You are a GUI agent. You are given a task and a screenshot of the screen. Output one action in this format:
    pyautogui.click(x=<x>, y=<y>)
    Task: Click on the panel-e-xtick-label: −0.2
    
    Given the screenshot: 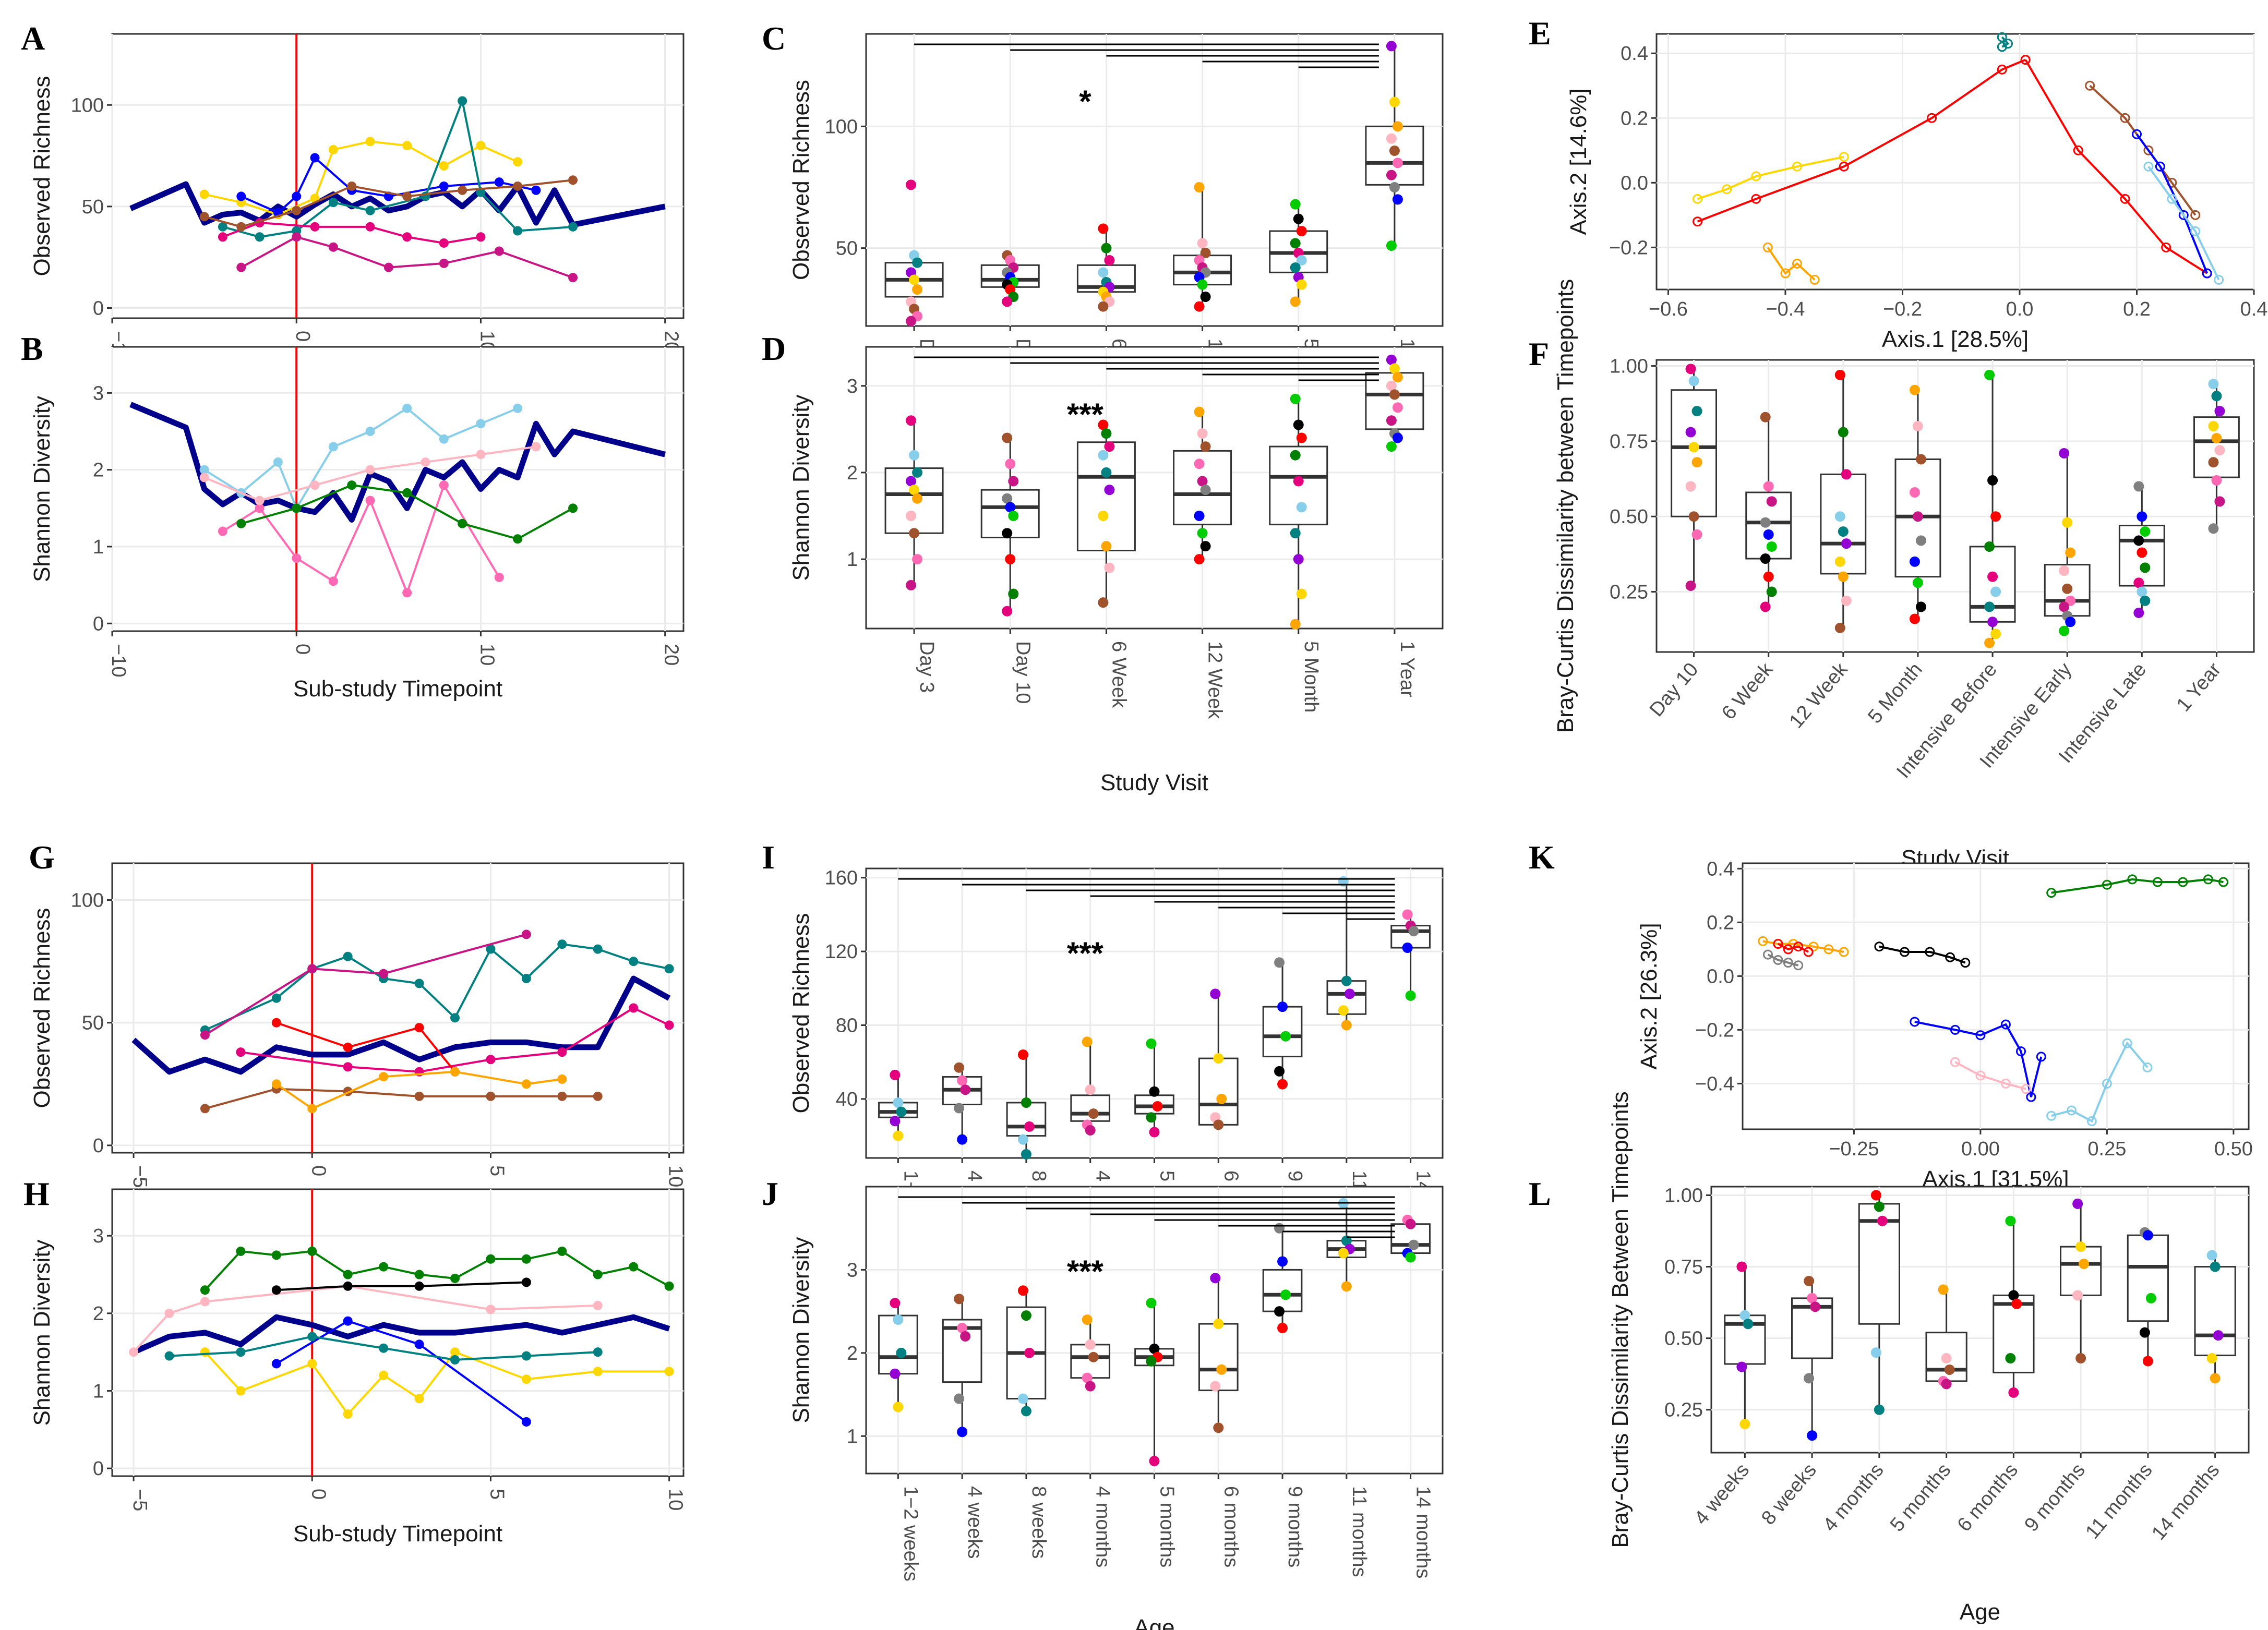 What is the action you would take?
    pyautogui.click(x=1902, y=309)
    